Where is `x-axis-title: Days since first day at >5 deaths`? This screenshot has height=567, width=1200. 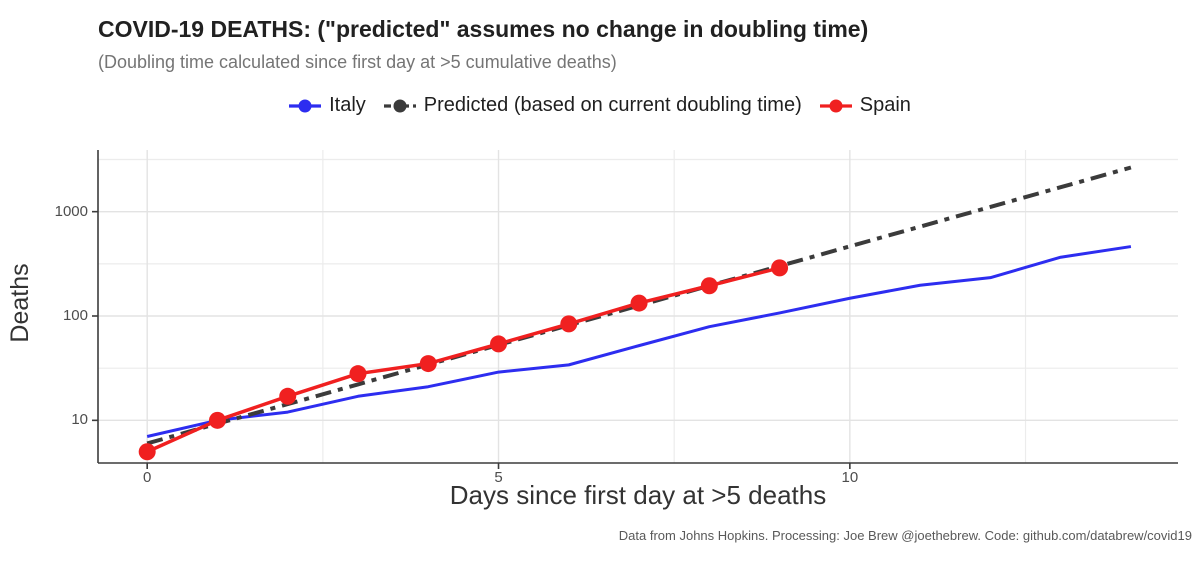
x-axis-title: Days since first day at >5 deaths is located at coordinates (638, 495).